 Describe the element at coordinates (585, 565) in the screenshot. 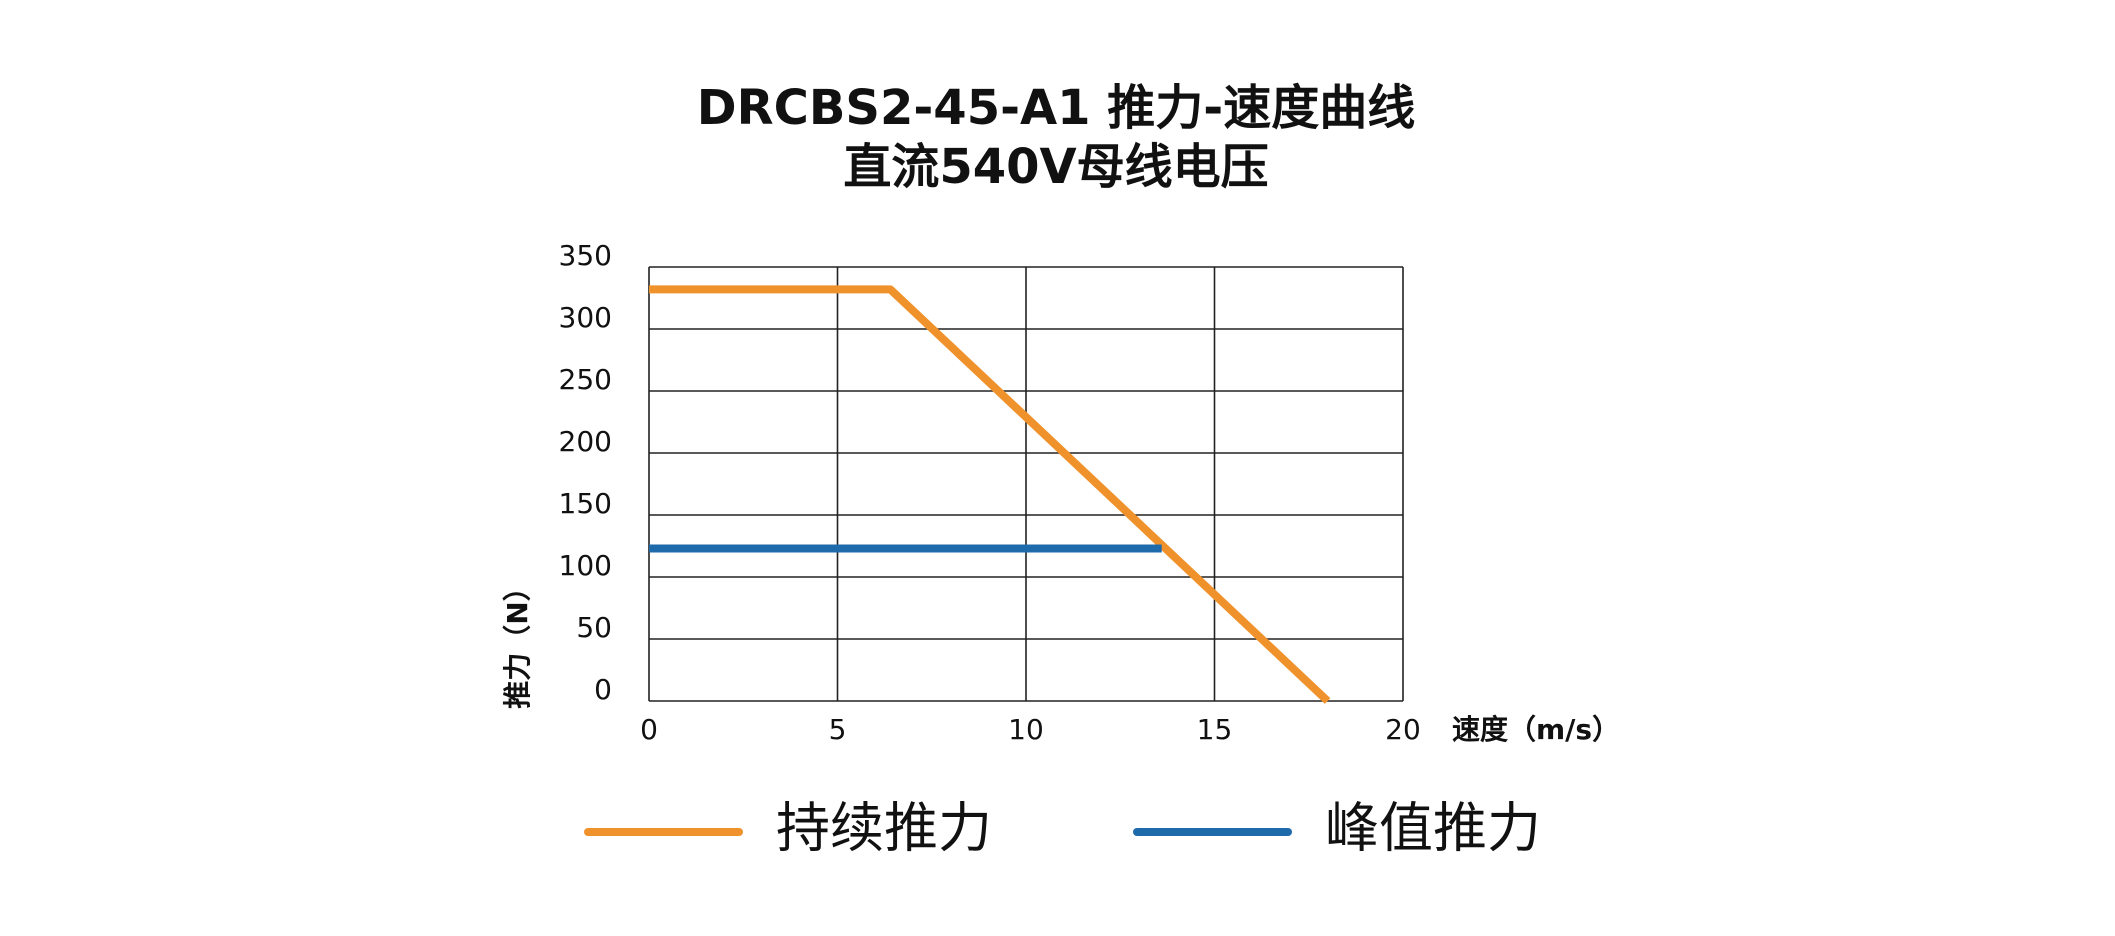

I see `y-tick-label: 100` at that location.